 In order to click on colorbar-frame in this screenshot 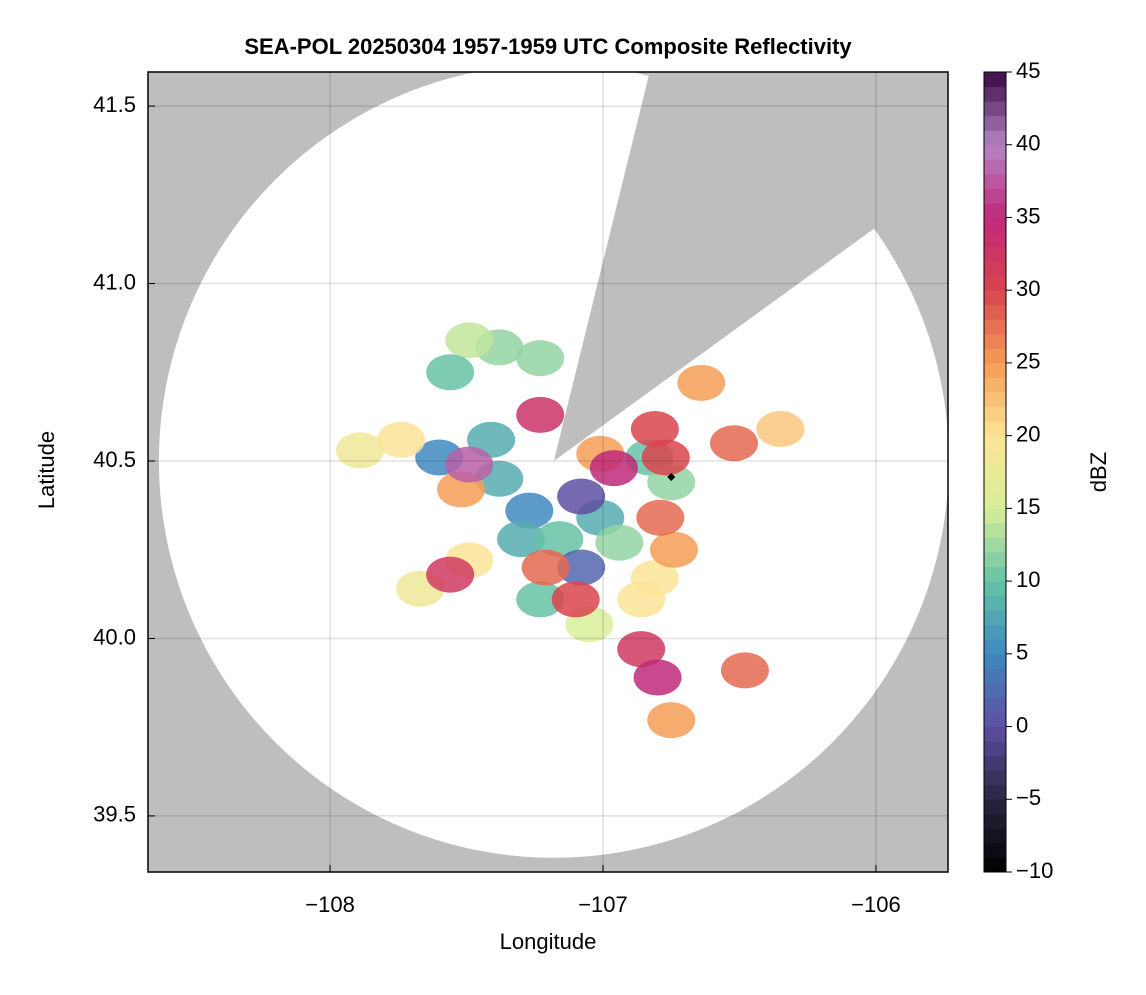, I will do `click(995, 472)`.